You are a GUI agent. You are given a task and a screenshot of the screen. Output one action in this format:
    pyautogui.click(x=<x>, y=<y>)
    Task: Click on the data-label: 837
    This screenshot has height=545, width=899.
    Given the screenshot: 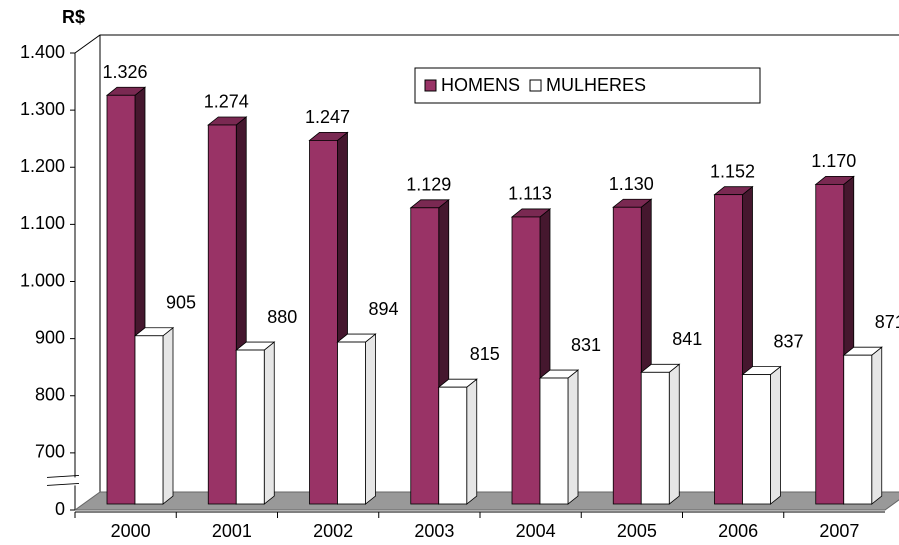 What is the action you would take?
    pyautogui.click(x=788, y=341)
    